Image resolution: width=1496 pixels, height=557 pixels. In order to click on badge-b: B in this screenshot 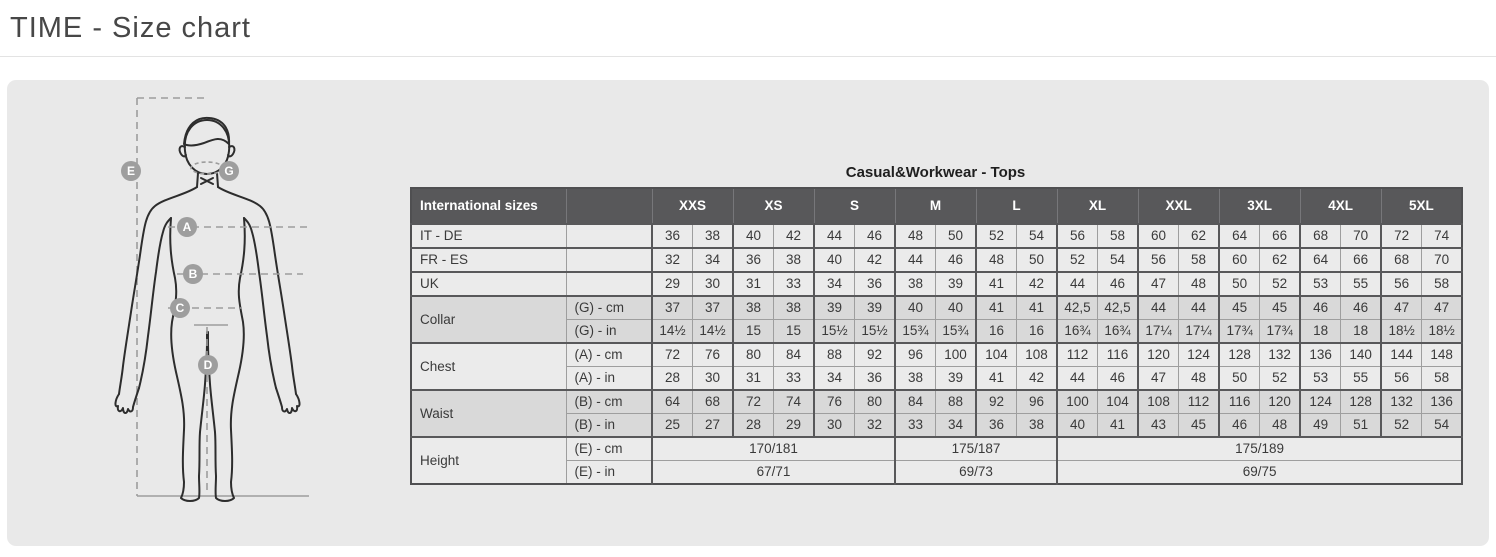, I will do `click(193, 274)`.